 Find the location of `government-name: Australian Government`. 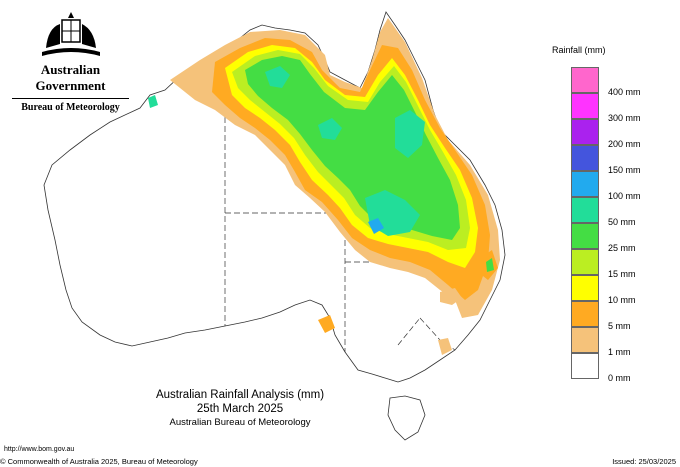

government-name: Australian Government is located at coordinates (70, 77).